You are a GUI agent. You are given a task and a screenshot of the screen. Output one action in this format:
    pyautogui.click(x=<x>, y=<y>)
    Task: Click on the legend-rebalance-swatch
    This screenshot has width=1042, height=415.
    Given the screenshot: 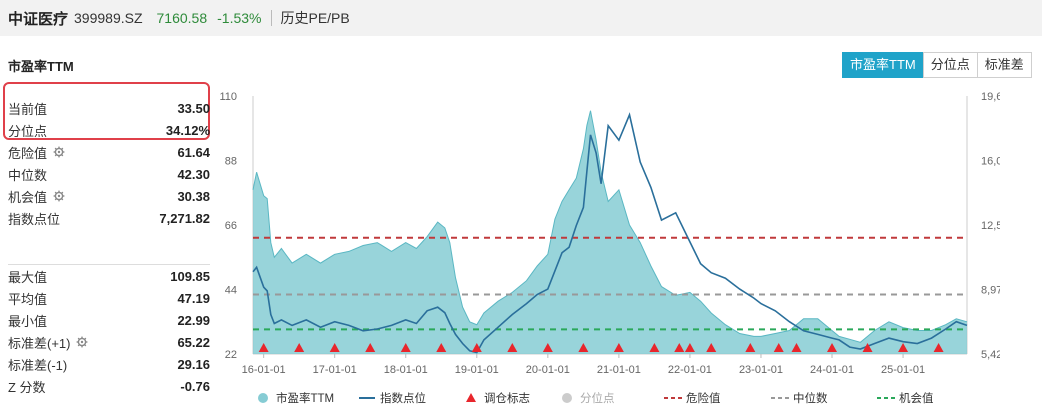 What is the action you would take?
    pyautogui.click(x=471, y=397)
    